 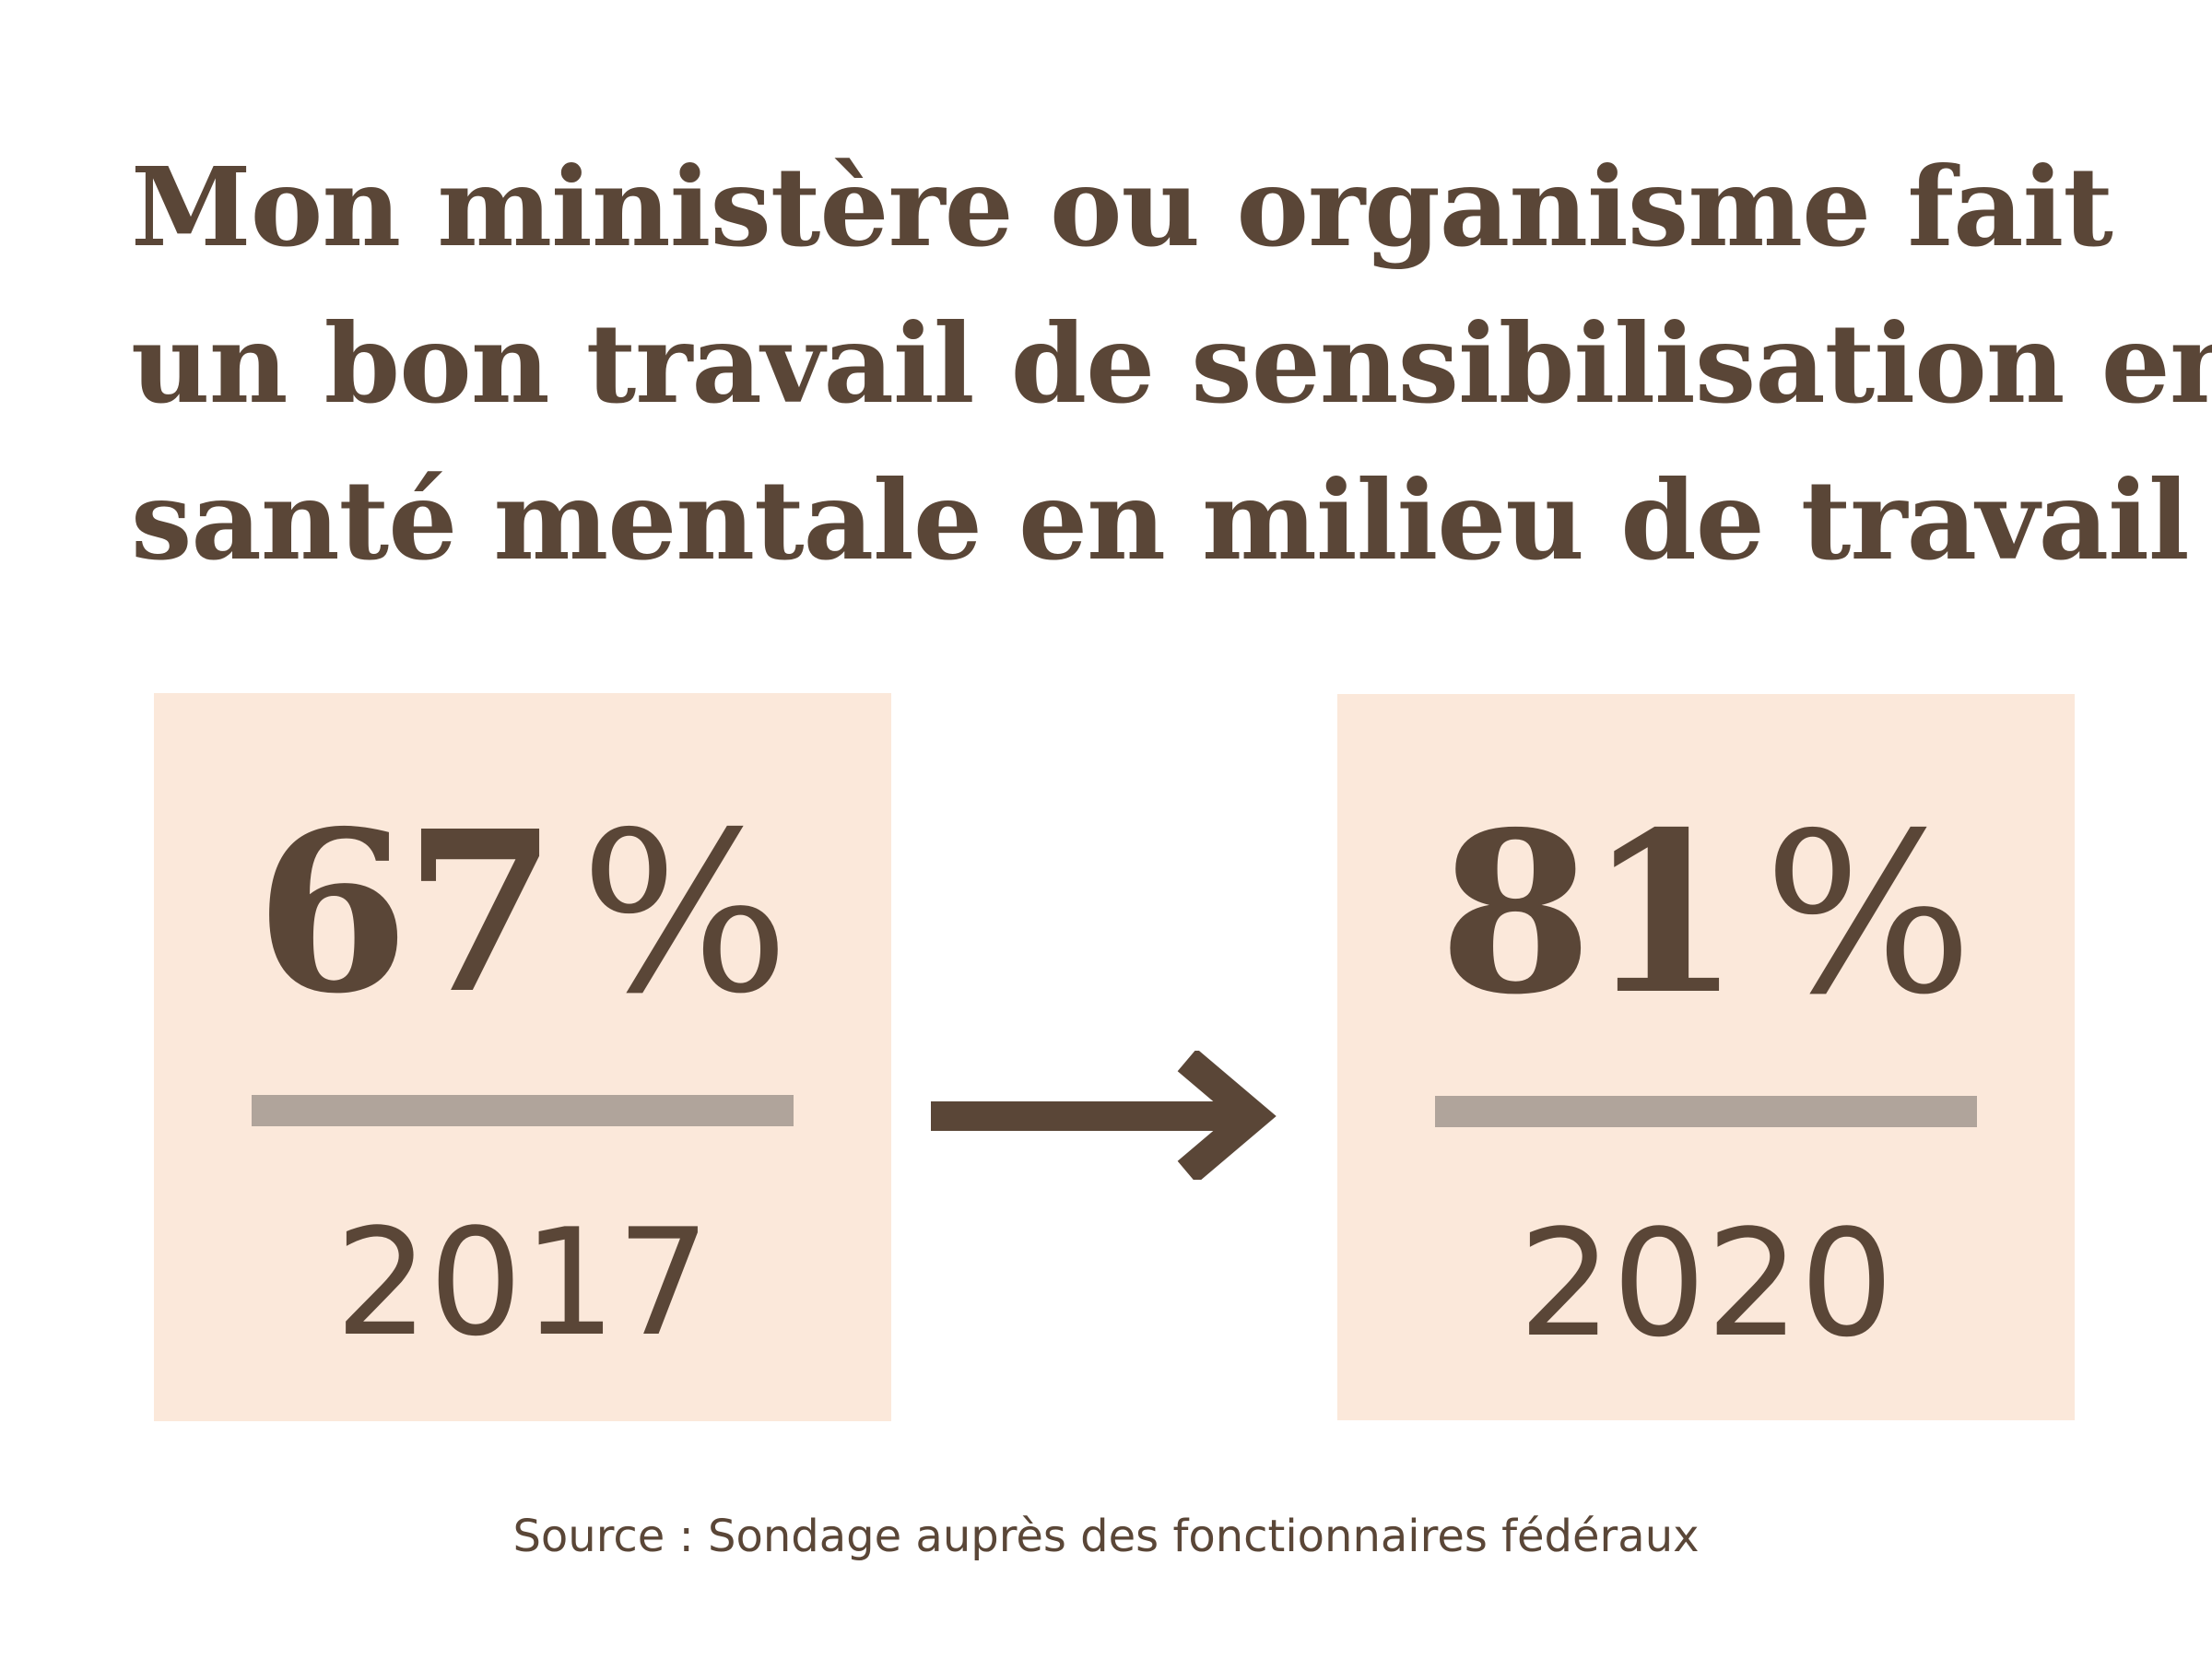 What do you see at coordinates (1122, 207) in the screenshot?
I see `title-line-1: Mon ministère ou organisme fait` at bounding box center [1122, 207].